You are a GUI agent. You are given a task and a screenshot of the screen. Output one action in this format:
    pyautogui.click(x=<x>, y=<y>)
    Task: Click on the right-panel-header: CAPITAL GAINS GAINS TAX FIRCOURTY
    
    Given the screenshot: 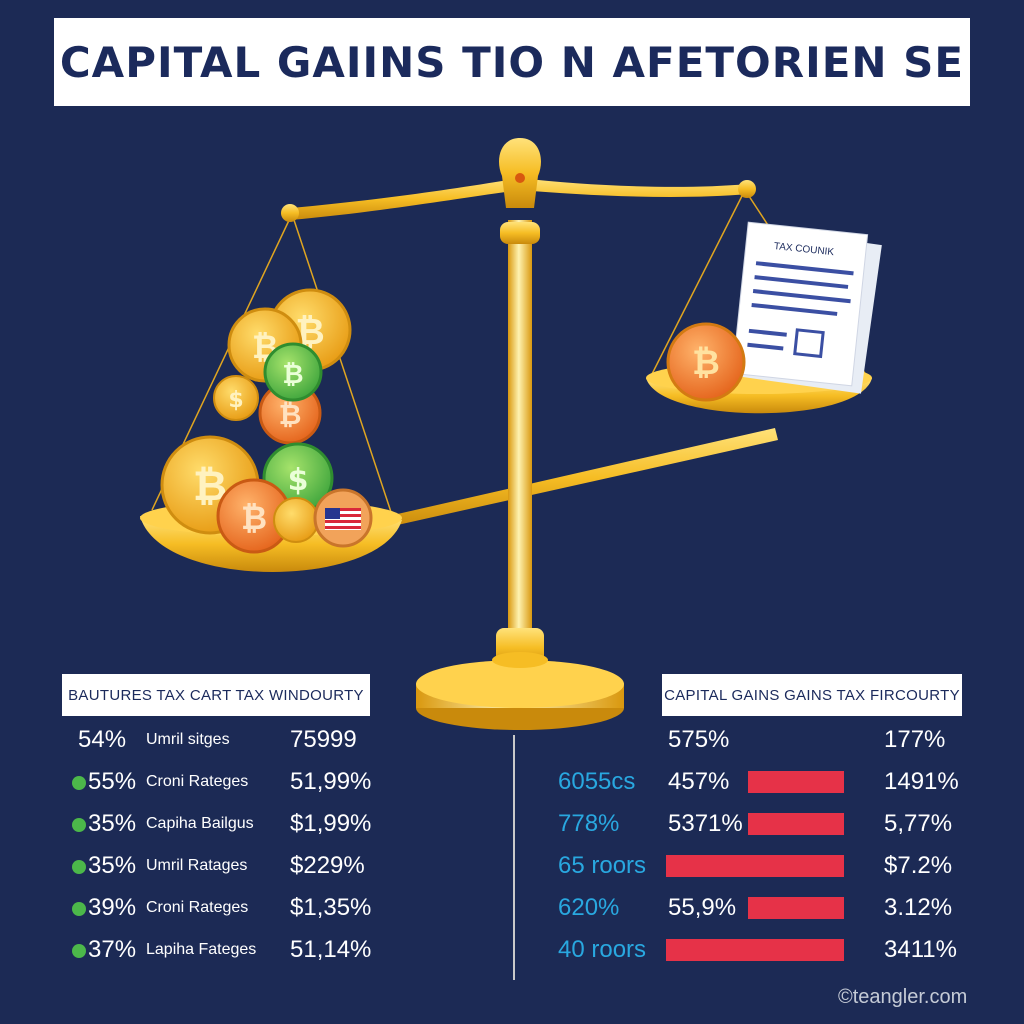 What is the action you would take?
    pyautogui.click(x=812, y=695)
    